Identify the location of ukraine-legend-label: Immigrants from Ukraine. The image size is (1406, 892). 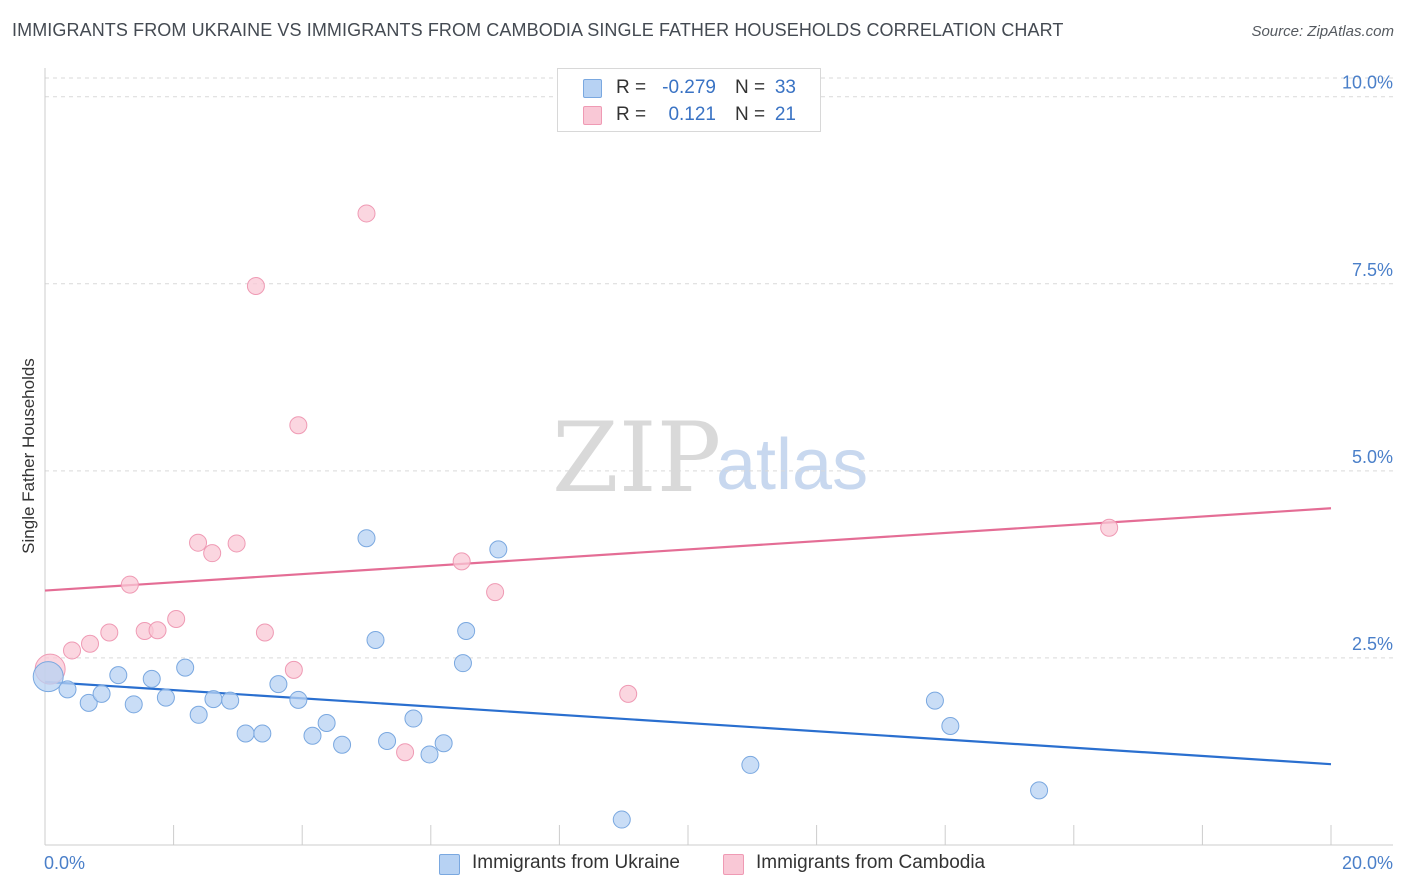
(576, 862).